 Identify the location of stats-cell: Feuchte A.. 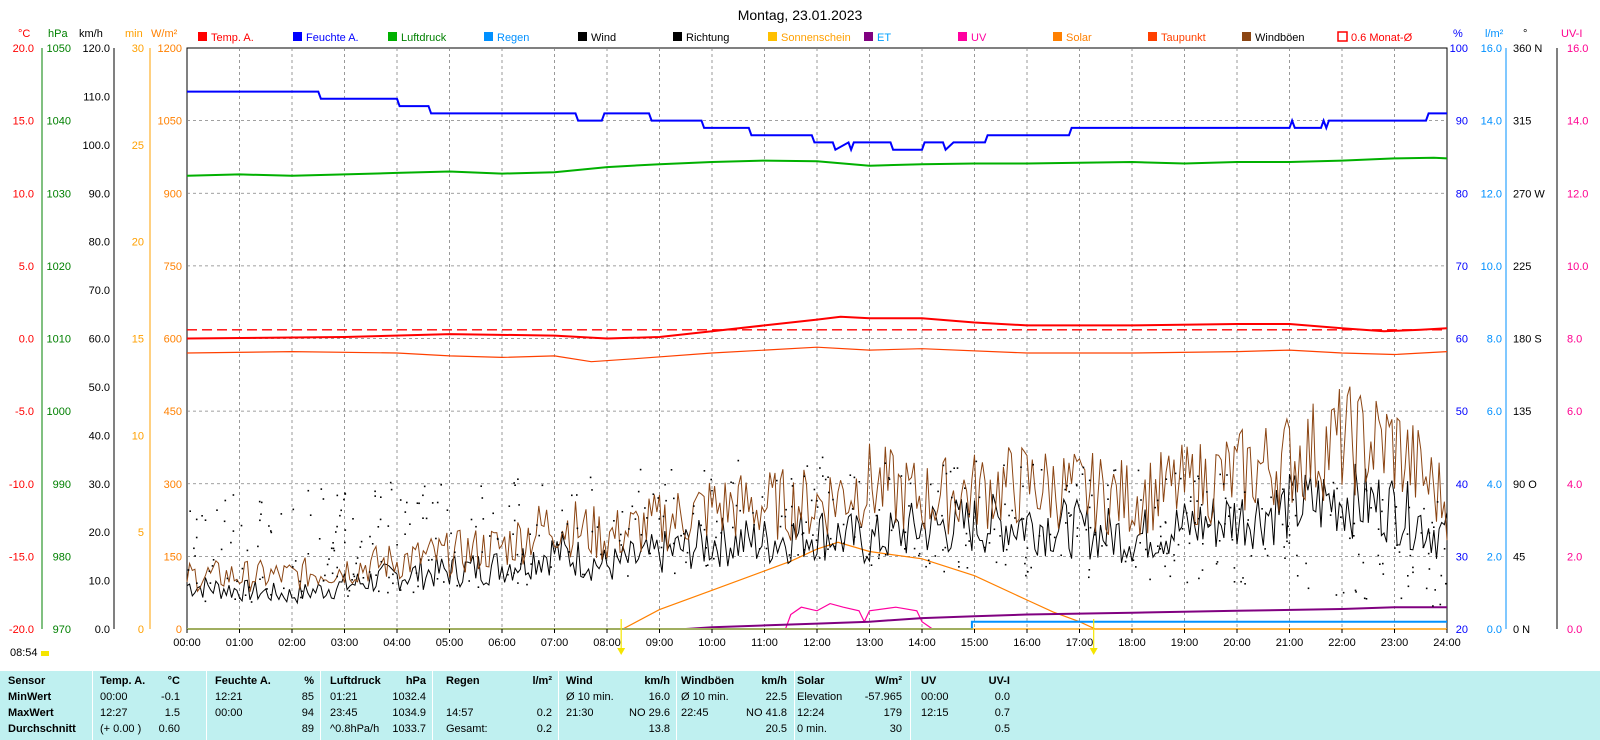
(243, 681).